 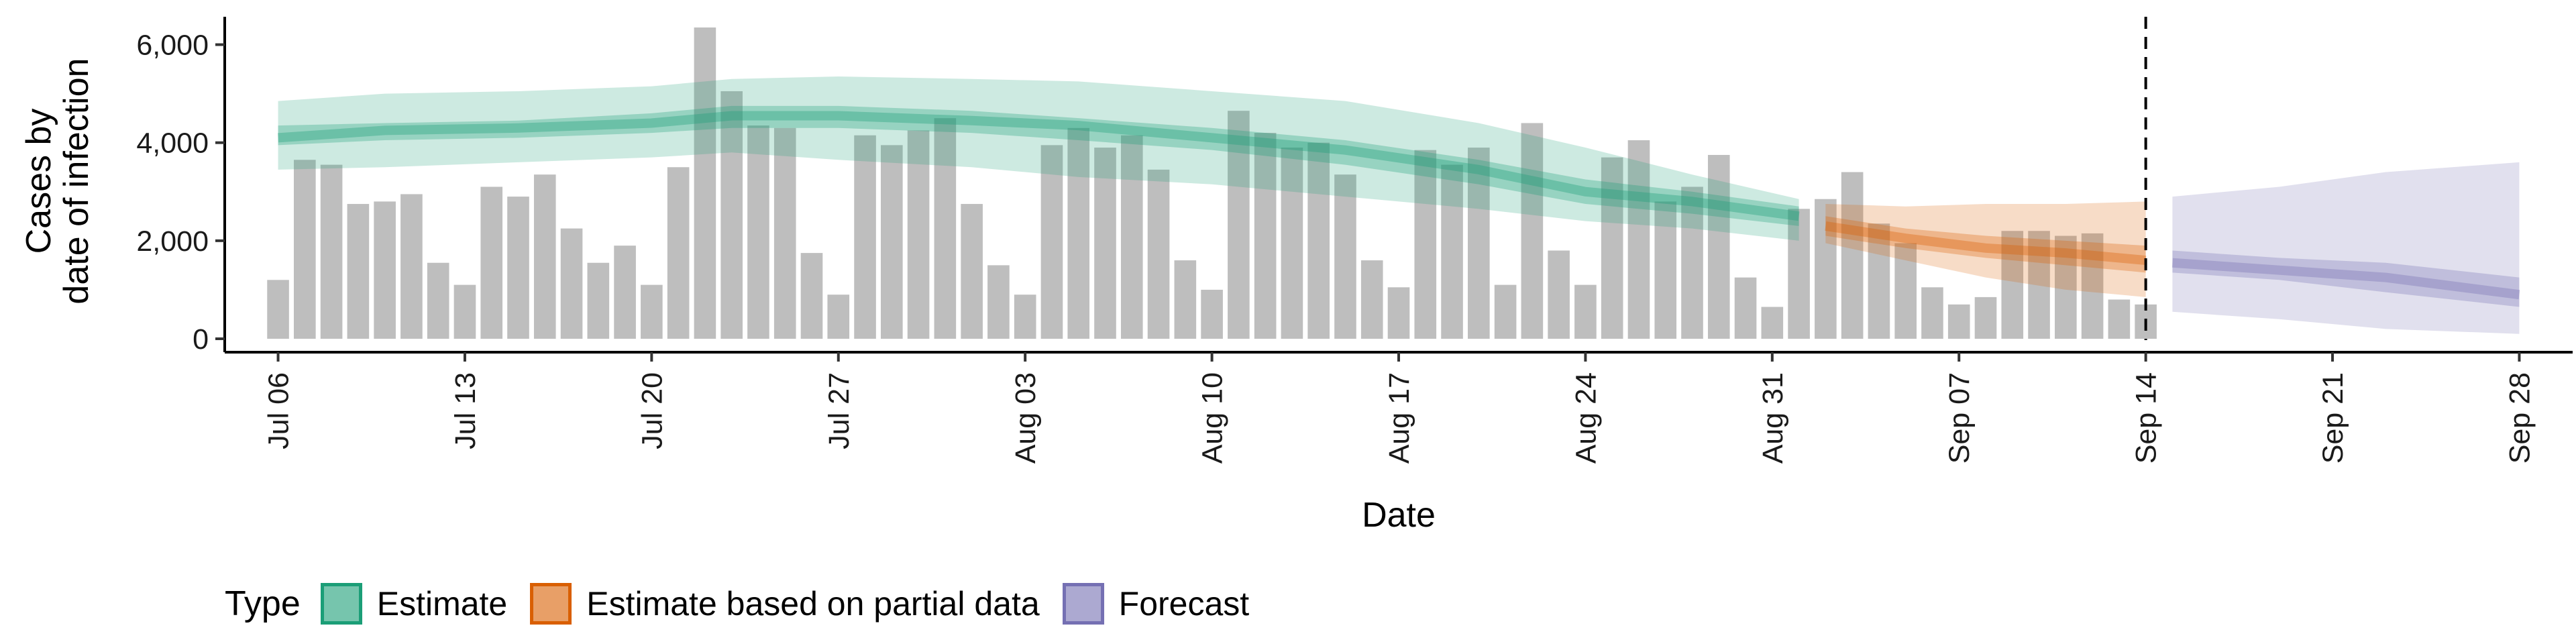 What do you see at coordinates (1773, 418) in the screenshot?
I see `x-tick-label: Aug 31` at bounding box center [1773, 418].